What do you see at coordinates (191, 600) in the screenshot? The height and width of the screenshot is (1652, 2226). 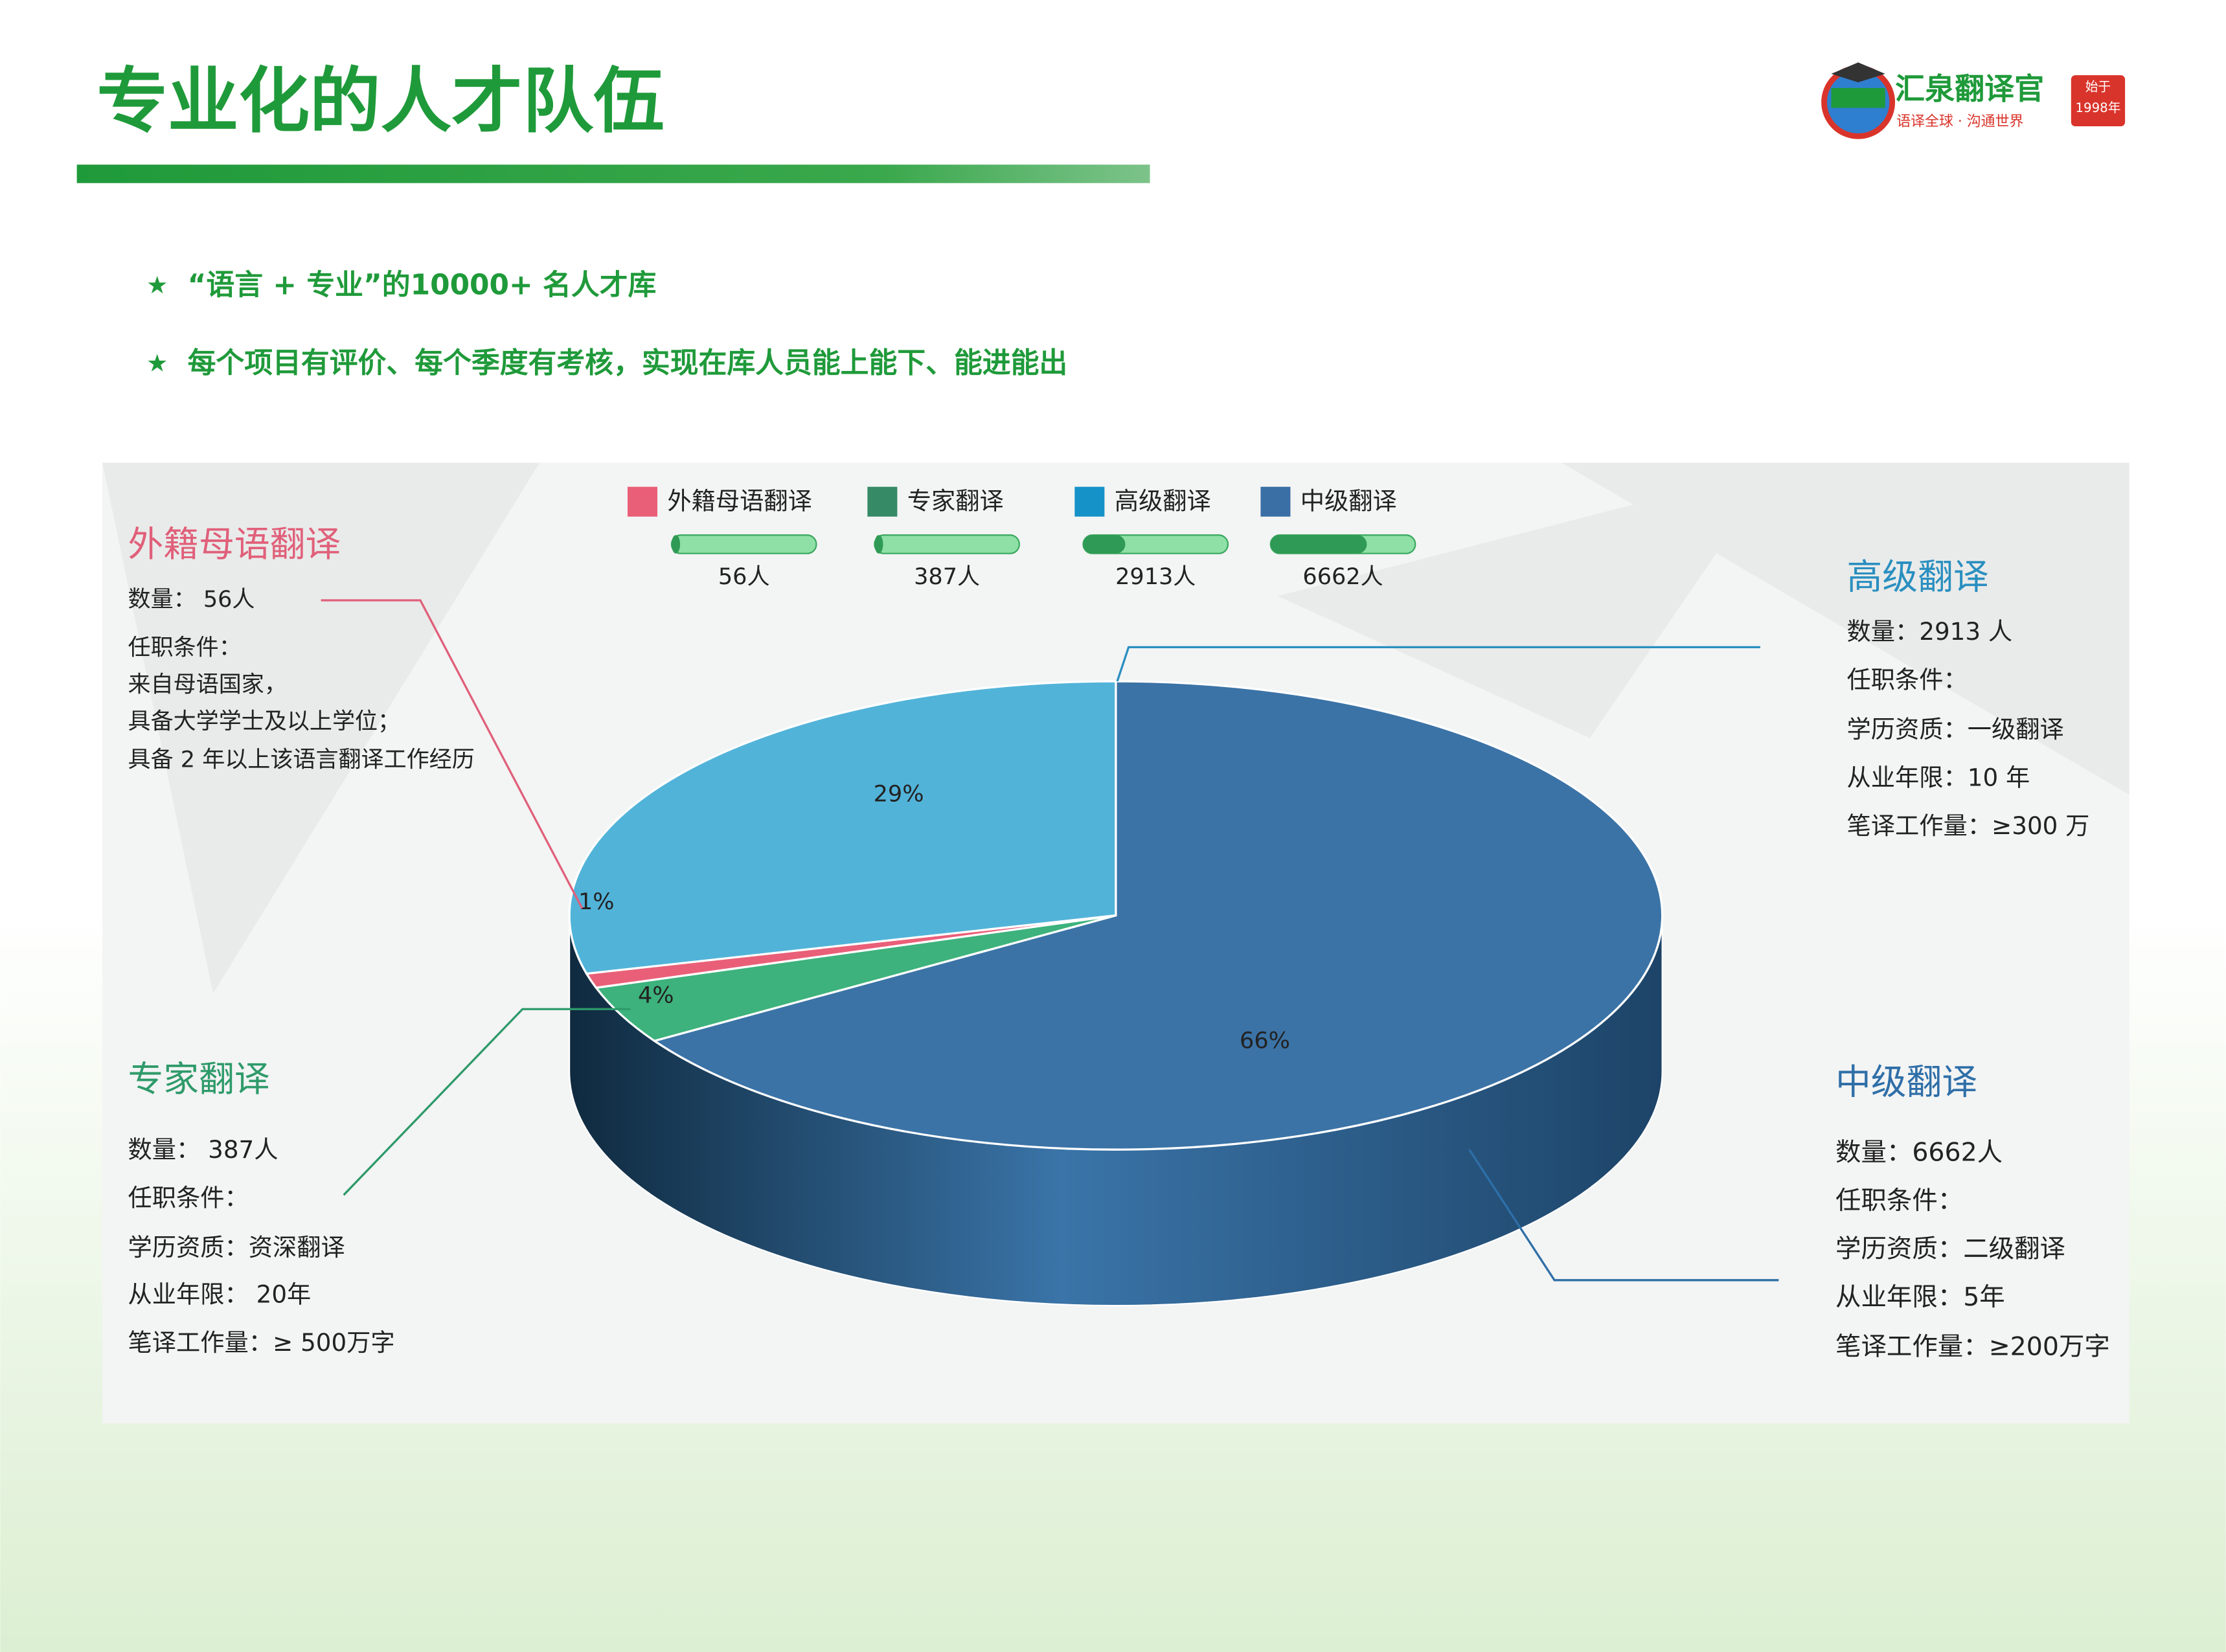 I see `detail-line: 数量： 56人` at bounding box center [191, 600].